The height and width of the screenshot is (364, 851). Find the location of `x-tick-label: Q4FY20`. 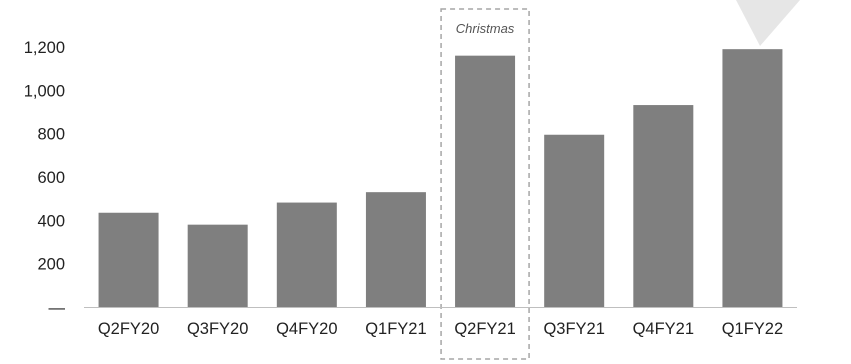

x-tick-label: Q4FY20 is located at coordinates (306, 329).